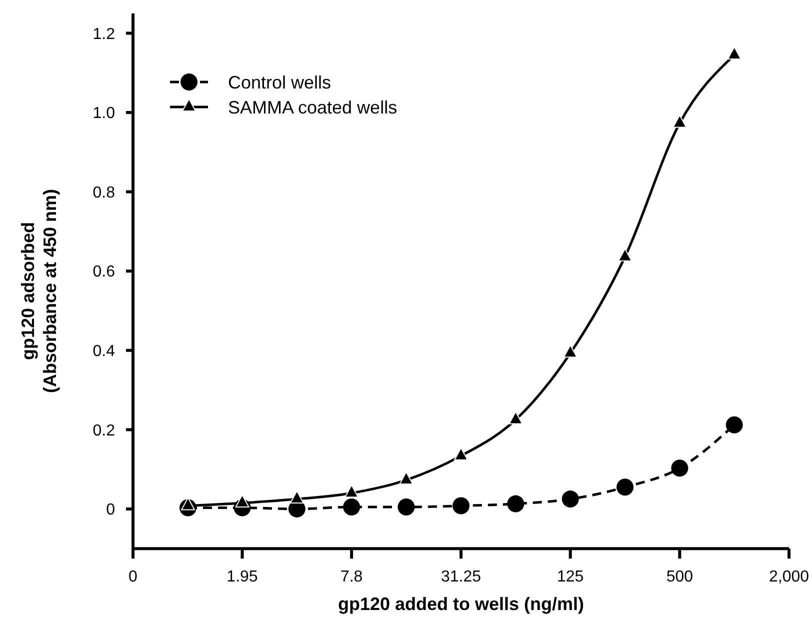 This screenshot has height=633, width=812. Describe the element at coordinates (680, 577) in the screenshot. I see `x-tick-label: 500` at that location.